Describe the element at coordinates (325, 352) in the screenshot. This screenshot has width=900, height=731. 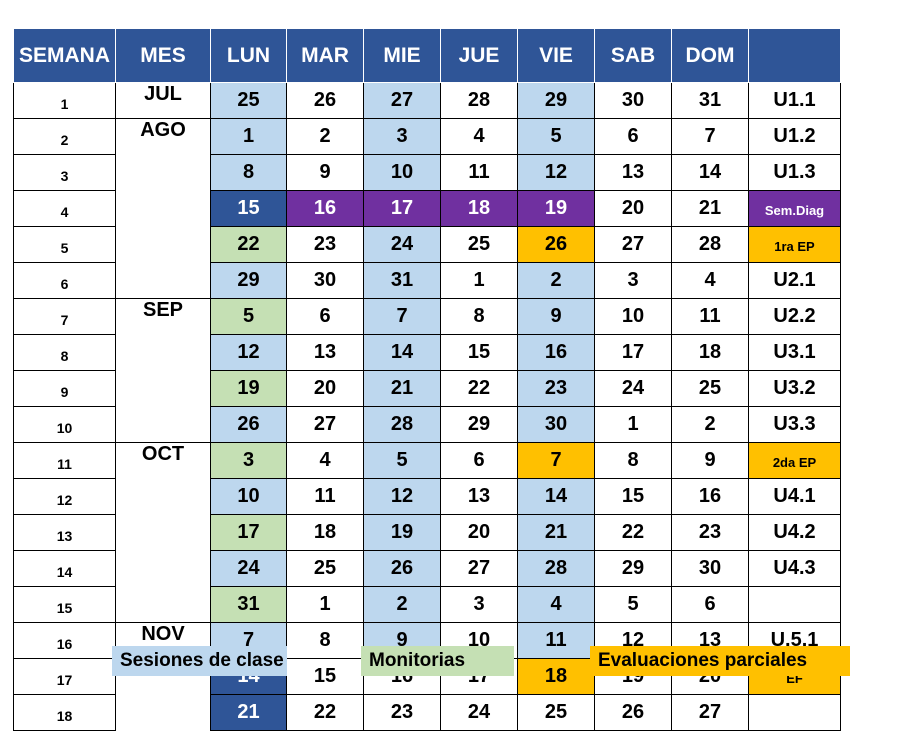
I see `day-mar: 13` at that location.